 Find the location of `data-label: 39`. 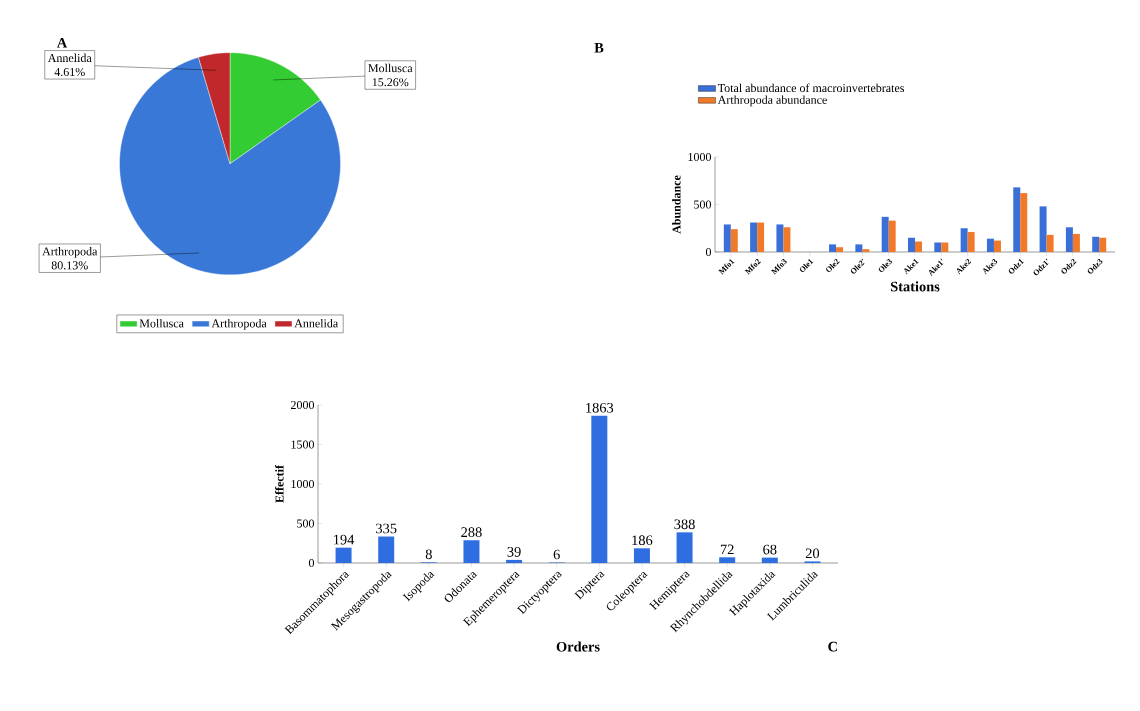

data-label: 39 is located at coordinates (514, 552).